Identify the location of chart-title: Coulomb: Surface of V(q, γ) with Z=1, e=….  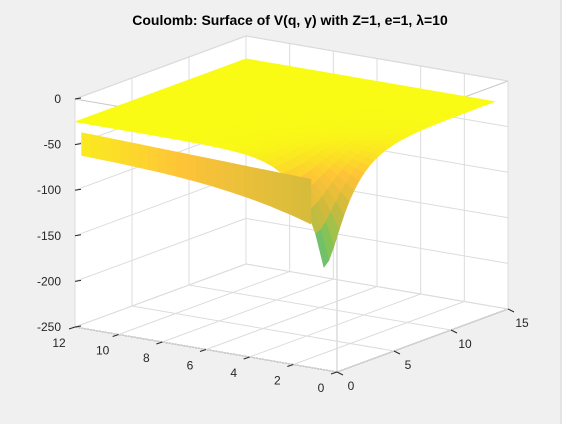
(290, 20).